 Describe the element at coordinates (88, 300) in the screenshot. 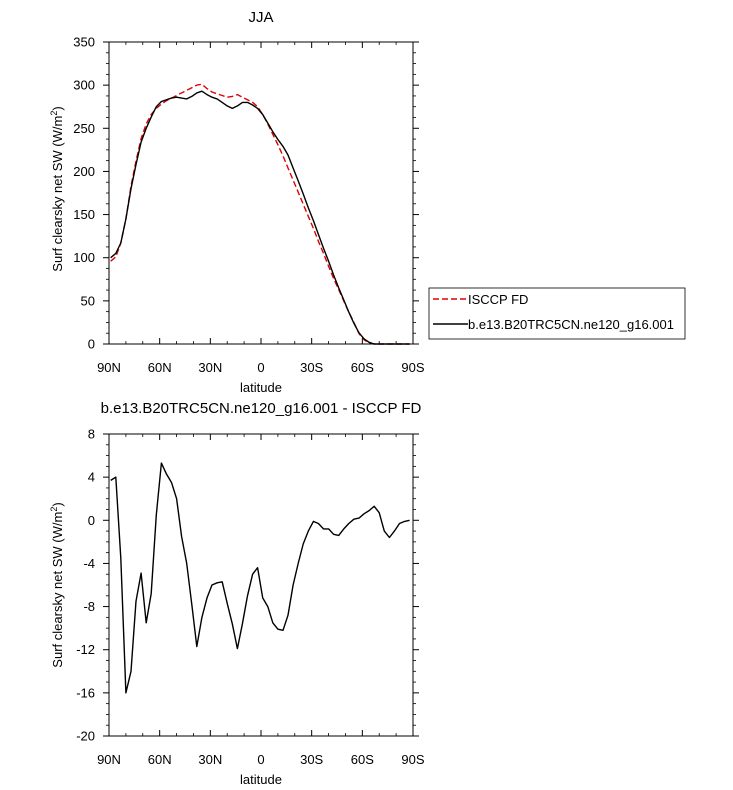

I see `top-ytick-label: 50` at that location.